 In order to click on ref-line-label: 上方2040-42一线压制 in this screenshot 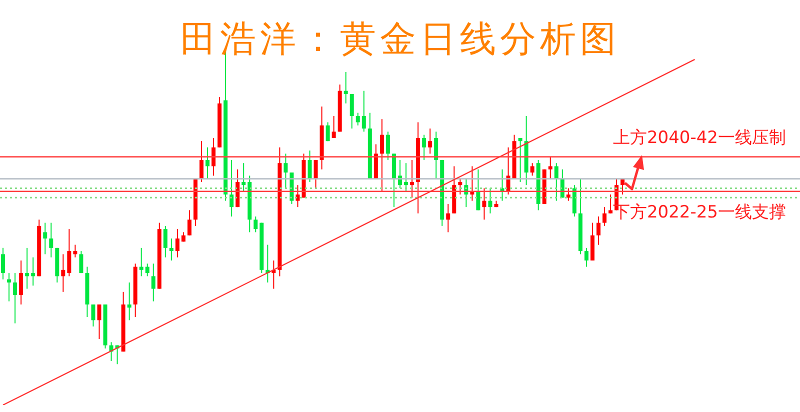, I will do `click(699, 138)`.